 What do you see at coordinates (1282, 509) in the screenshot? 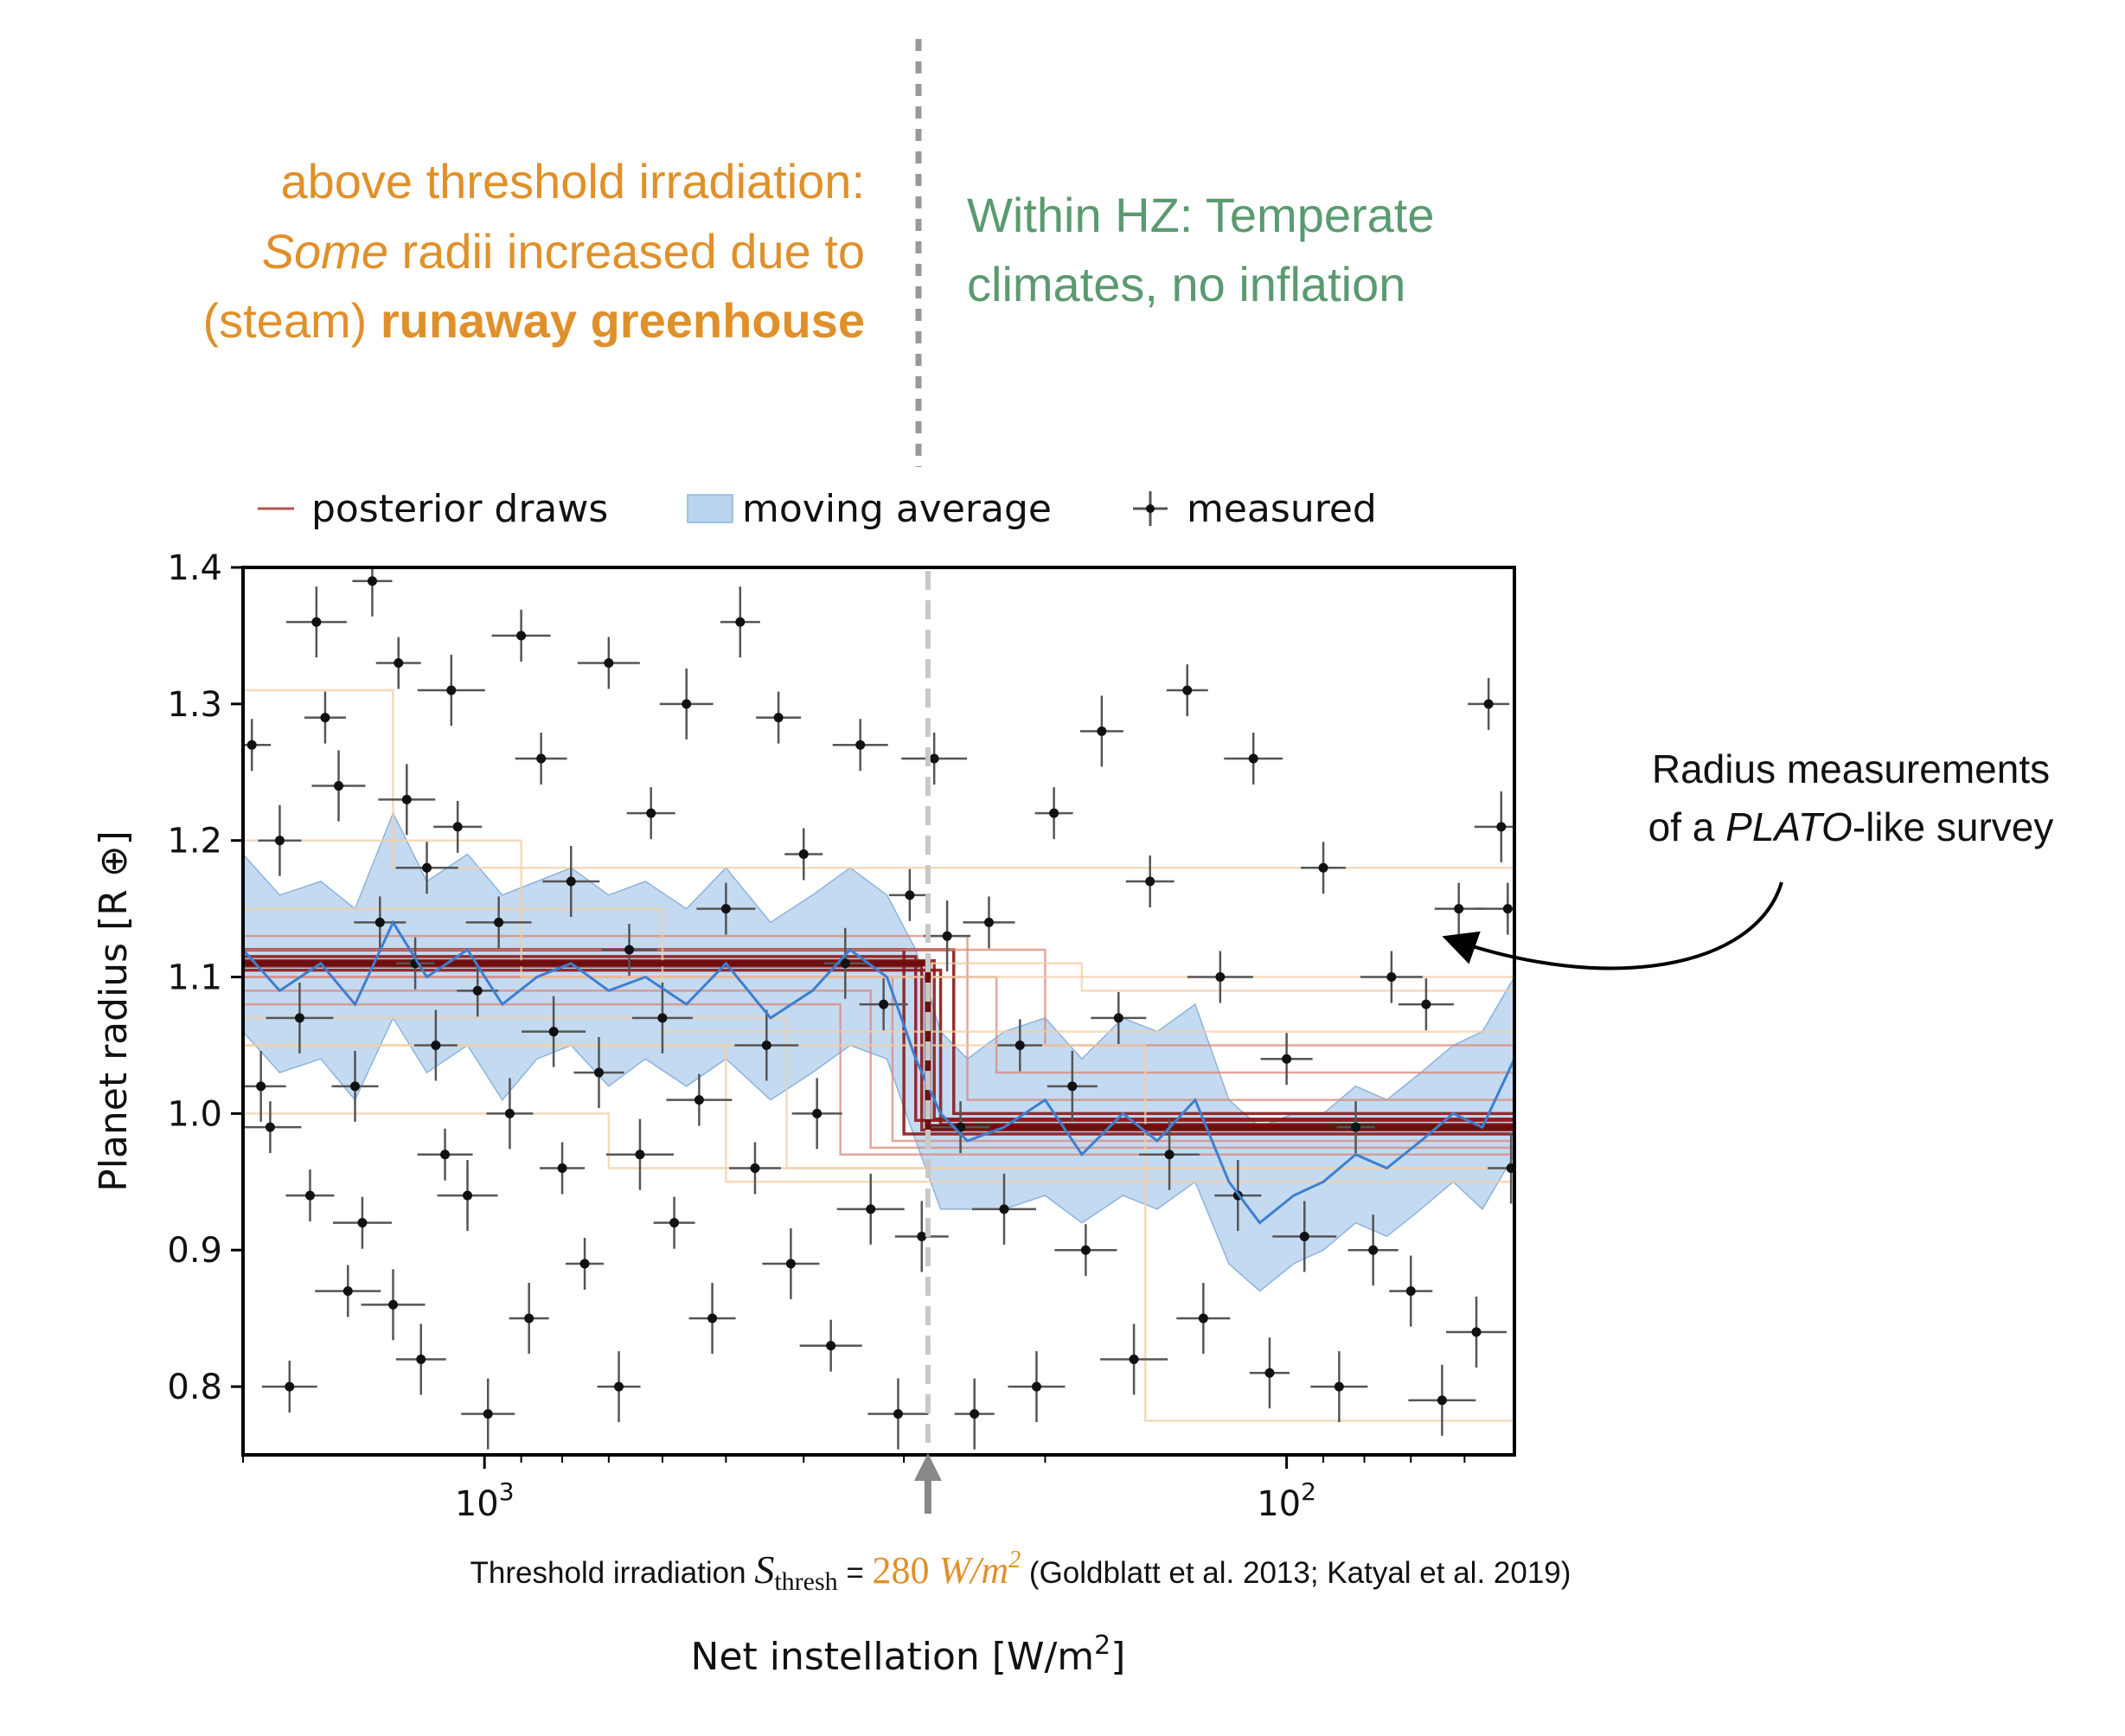
I see `legend-label-measured: measured` at bounding box center [1282, 509].